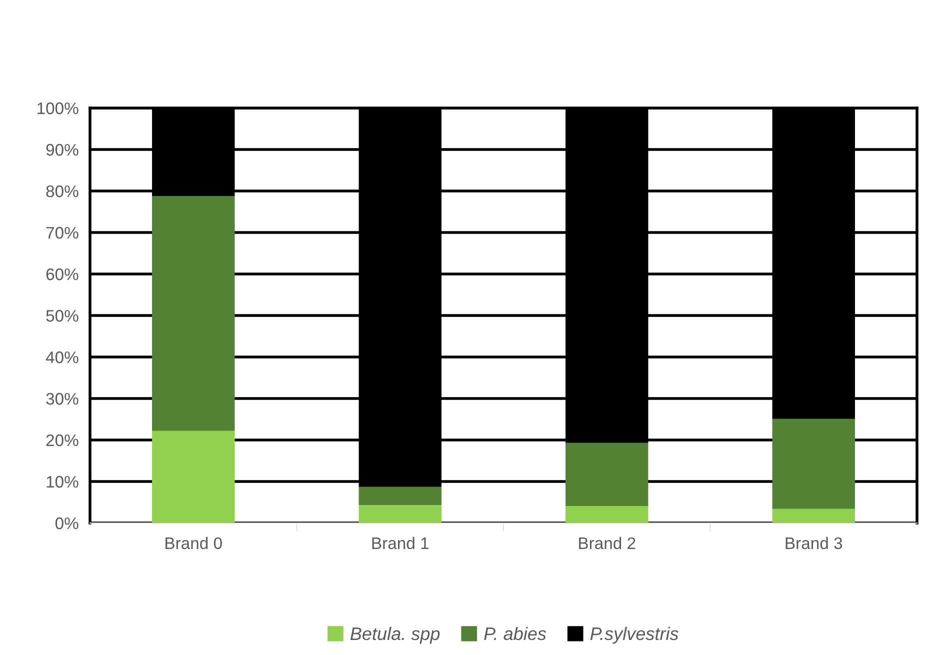  Describe the element at coordinates (62, 357) in the screenshot. I see `y-tick-label: 40%` at that location.